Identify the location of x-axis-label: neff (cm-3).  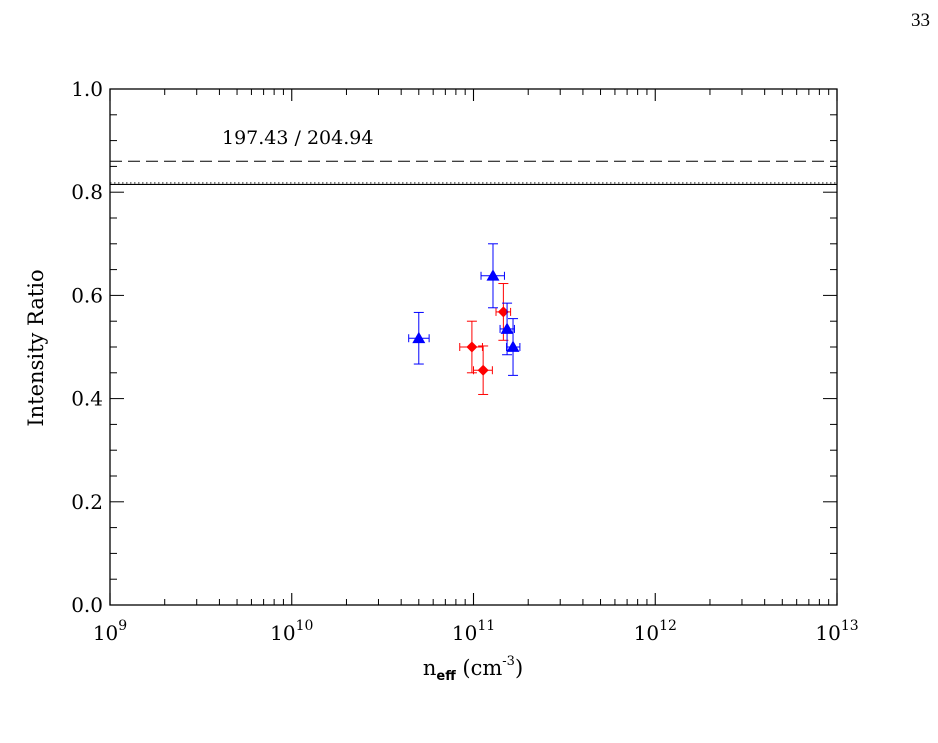
(473, 669).